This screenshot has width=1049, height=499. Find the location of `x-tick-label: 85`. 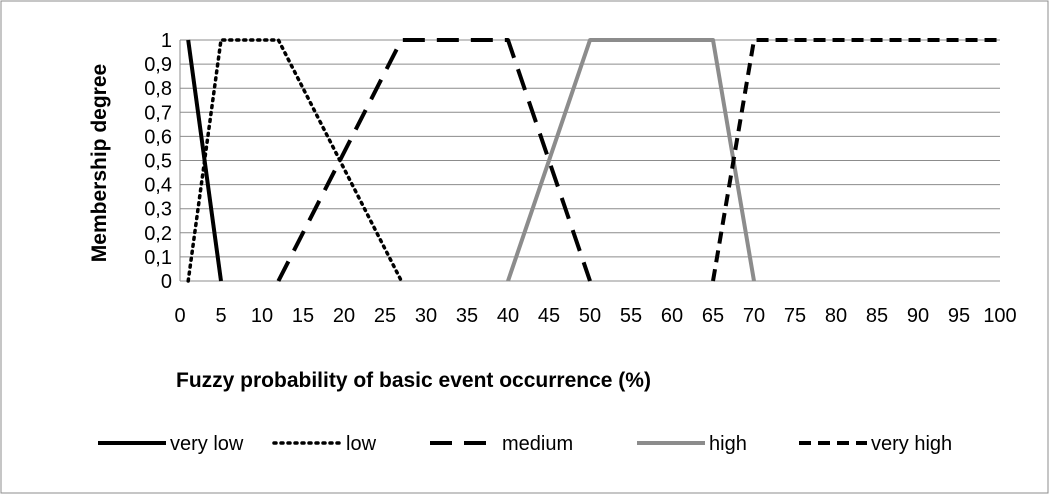

x-tick-label: 85 is located at coordinates (877, 316).